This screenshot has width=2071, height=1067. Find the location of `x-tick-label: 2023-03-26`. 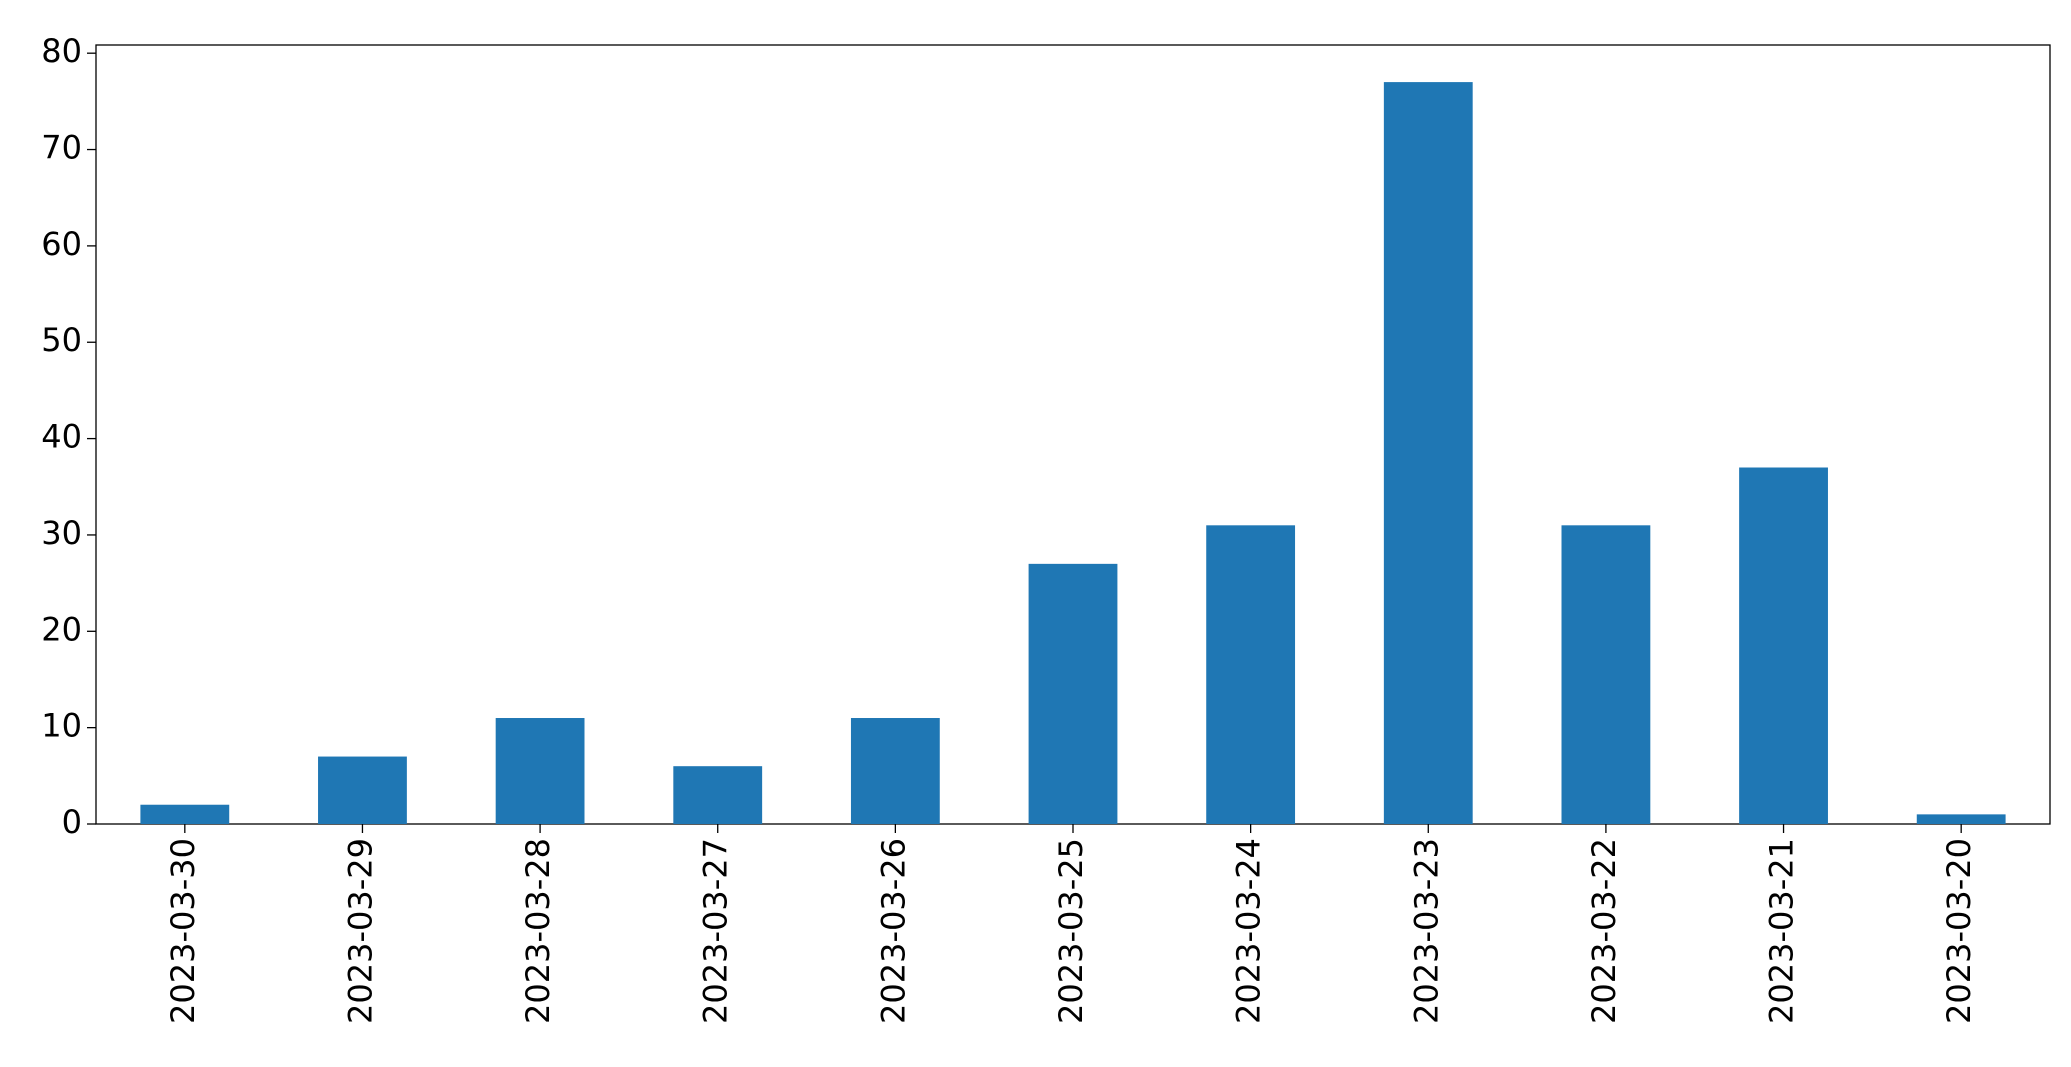

x-tick-label: 2023-03-26 is located at coordinates (893, 931).